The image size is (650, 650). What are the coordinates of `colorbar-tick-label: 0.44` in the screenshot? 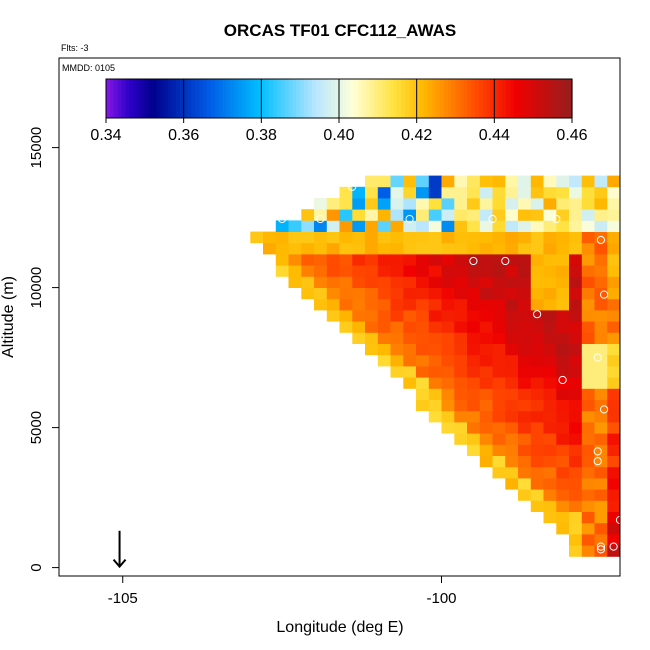 It's located at (494, 135).